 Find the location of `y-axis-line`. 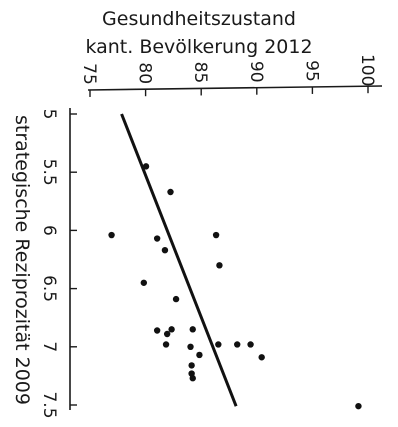

y-axis-line is located at coordinates (235, 88).